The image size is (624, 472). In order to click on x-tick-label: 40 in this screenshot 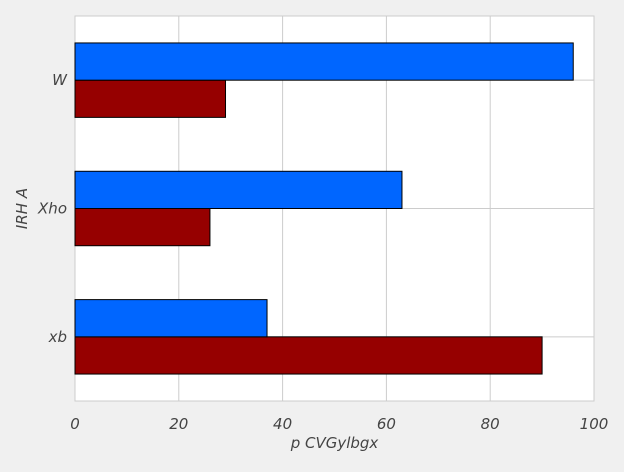, I will do `click(282, 424)`.